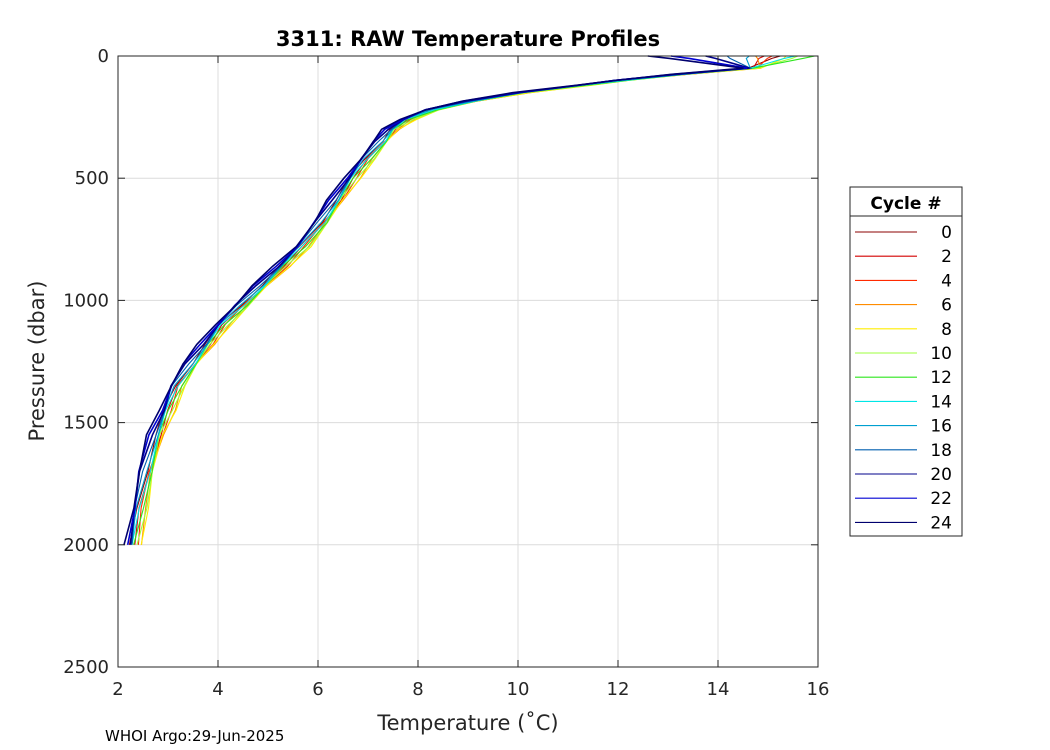  What do you see at coordinates (194, 736) in the screenshot?
I see `footer-credit: WHOI Argo:29-Jun-2025` at bounding box center [194, 736].